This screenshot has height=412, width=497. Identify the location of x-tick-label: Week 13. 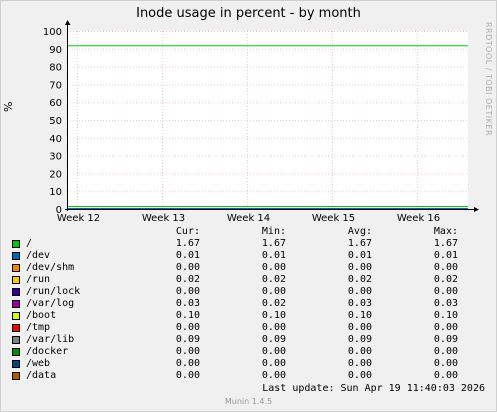
(163, 218).